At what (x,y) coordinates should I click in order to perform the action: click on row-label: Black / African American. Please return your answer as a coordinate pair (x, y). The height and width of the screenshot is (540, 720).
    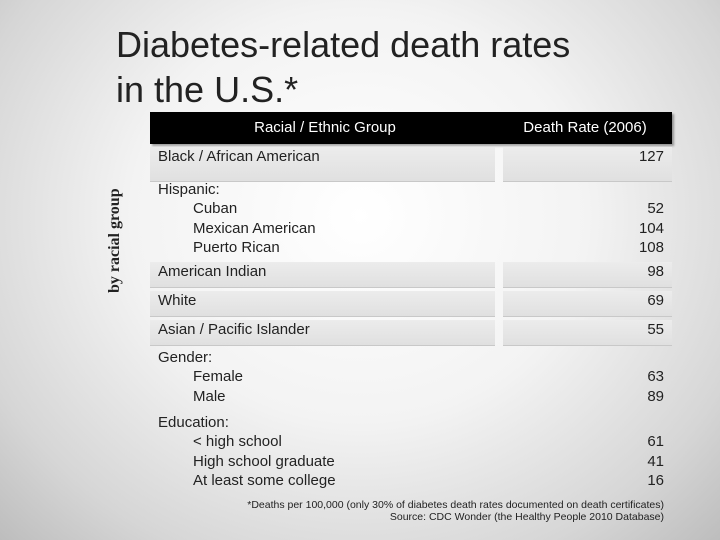
    Looking at the image, I should click on (239, 156).